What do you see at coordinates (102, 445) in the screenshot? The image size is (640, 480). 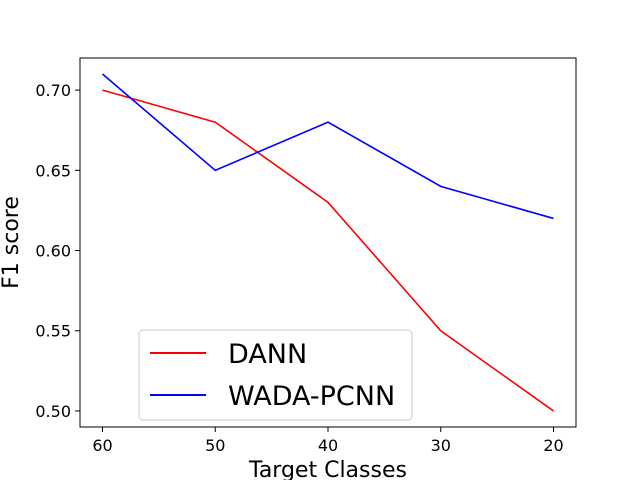 I see `x-tick-label: 60` at bounding box center [102, 445].